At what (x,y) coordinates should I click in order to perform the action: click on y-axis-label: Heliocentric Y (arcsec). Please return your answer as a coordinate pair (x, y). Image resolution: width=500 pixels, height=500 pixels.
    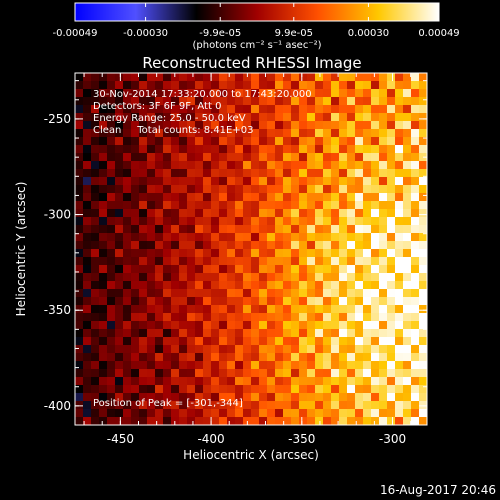
    Looking at the image, I should click on (21, 249).